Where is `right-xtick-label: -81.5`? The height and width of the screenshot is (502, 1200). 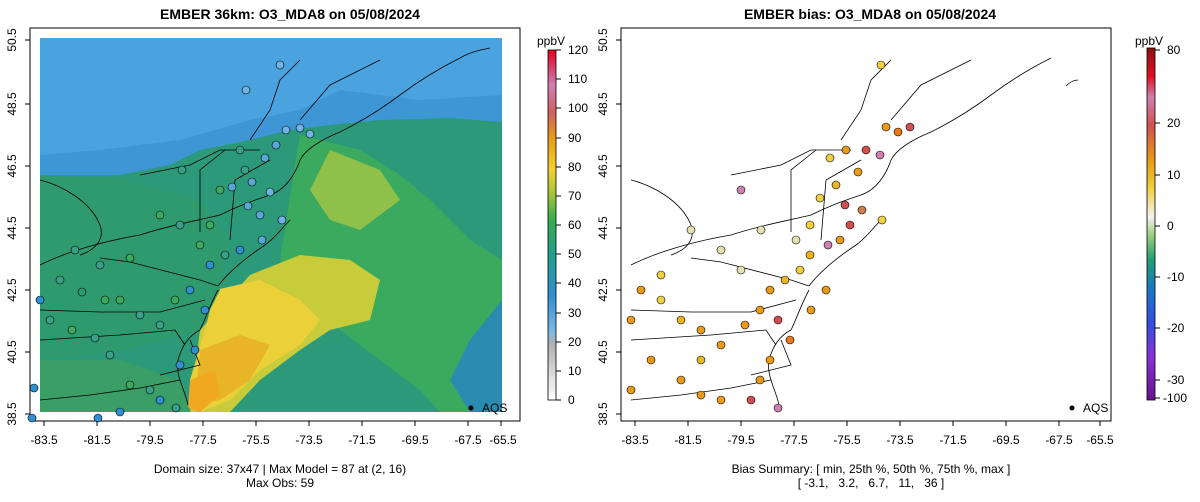 right-xtick-label: -81.5 is located at coordinates (688, 440).